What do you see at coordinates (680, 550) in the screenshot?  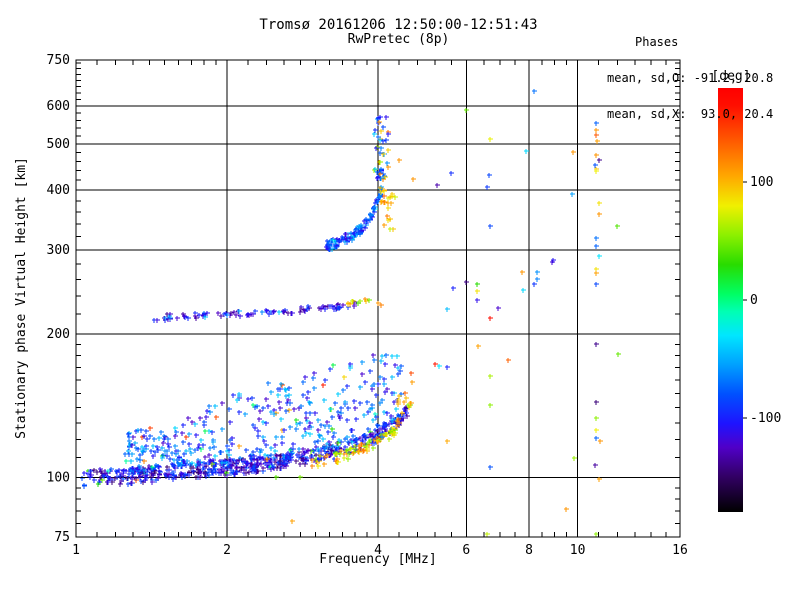 I see `svg-text: 16` at bounding box center [680, 550].